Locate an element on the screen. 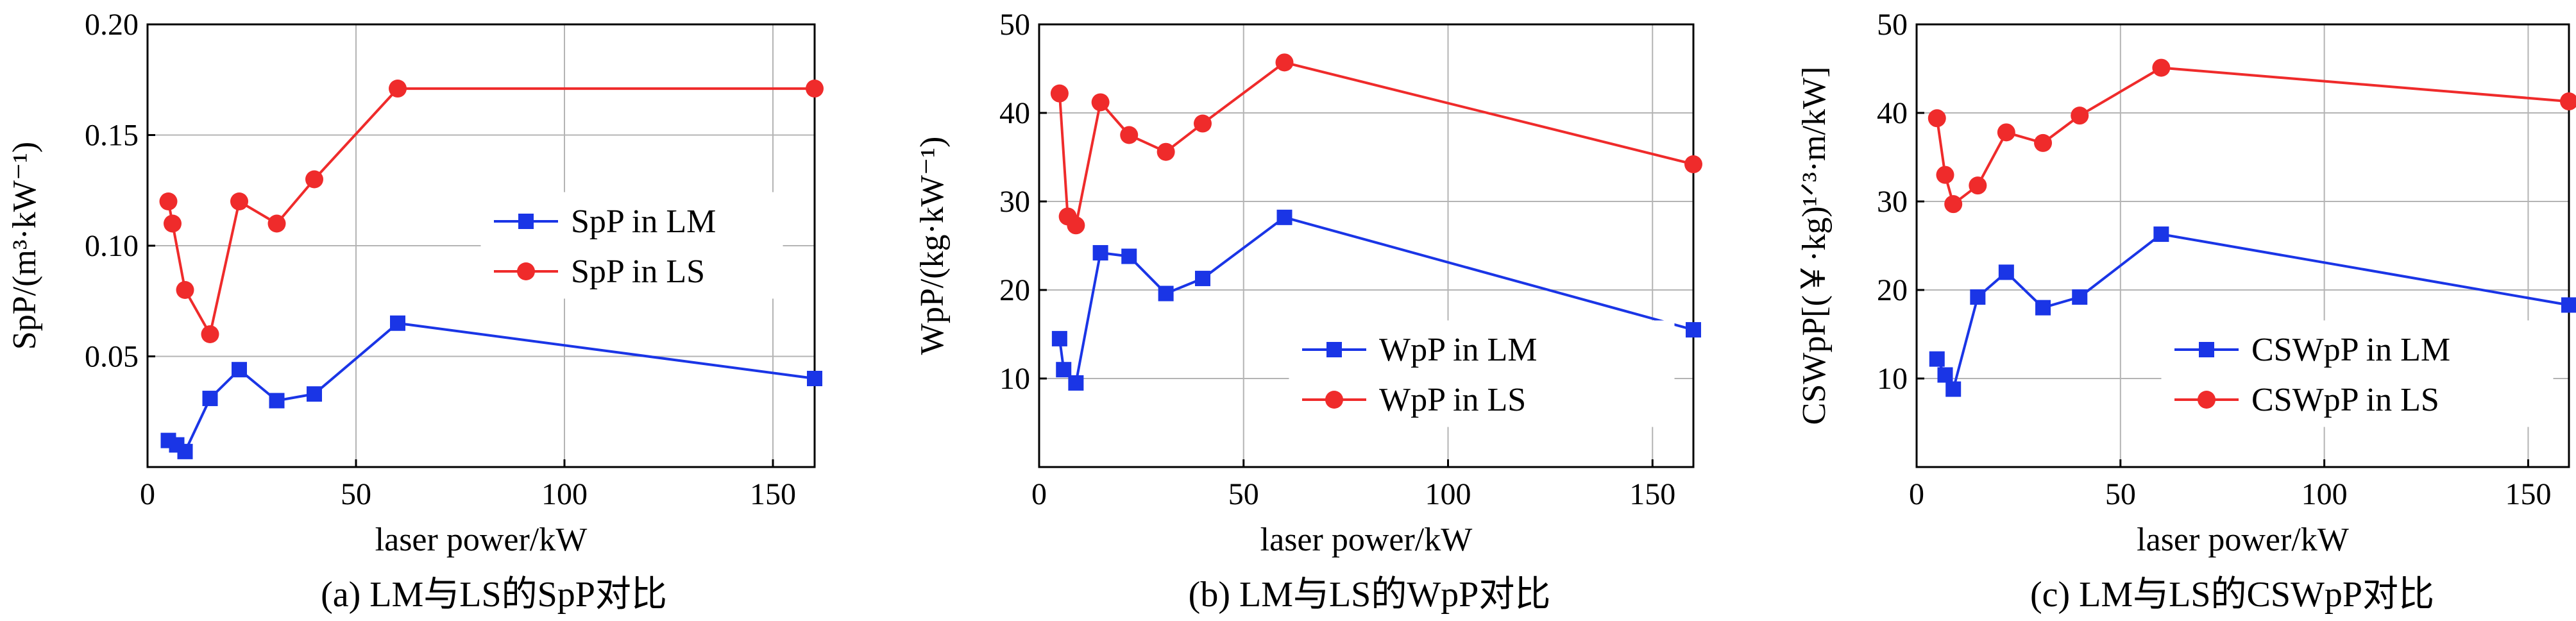  x-tick-label: 0 is located at coordinates (147, 494).